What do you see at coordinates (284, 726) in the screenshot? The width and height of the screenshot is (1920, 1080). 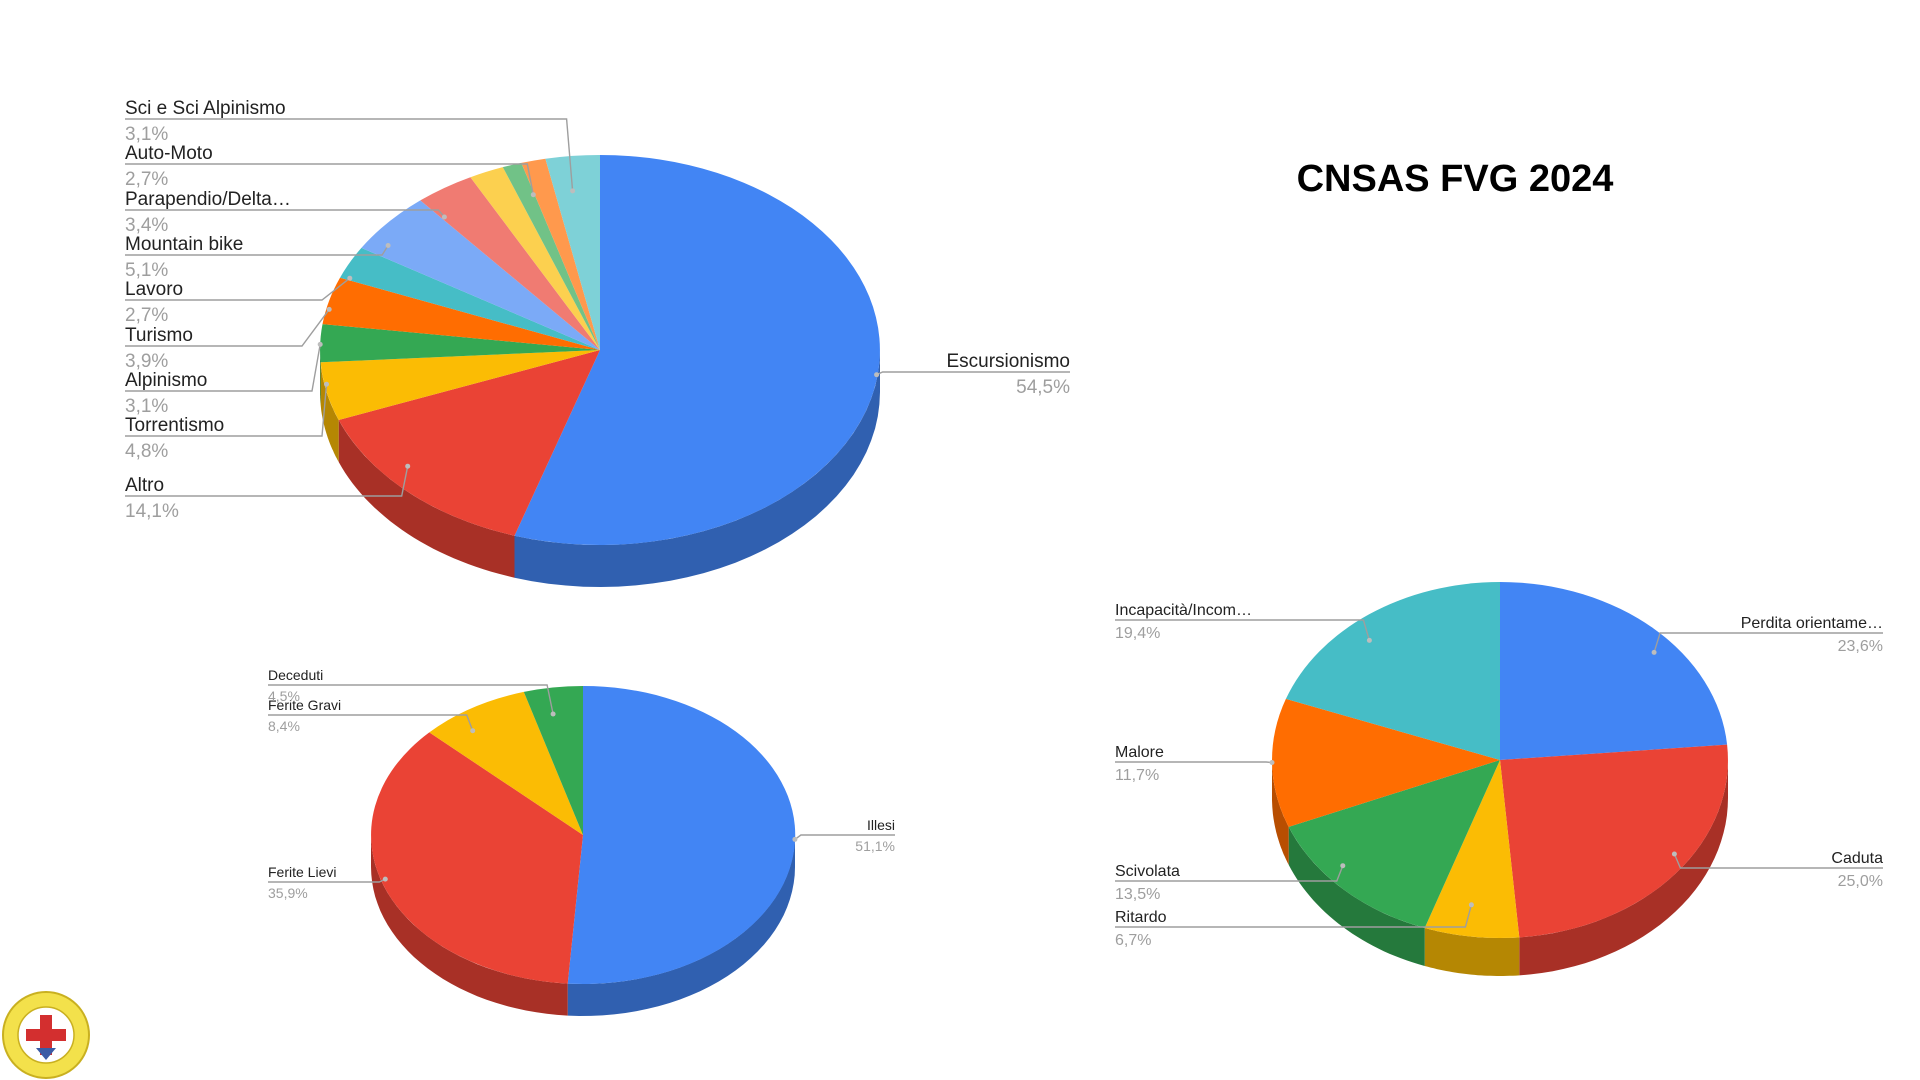 I see `slice-percent: 8,4%` at bounding box center [284, 726].